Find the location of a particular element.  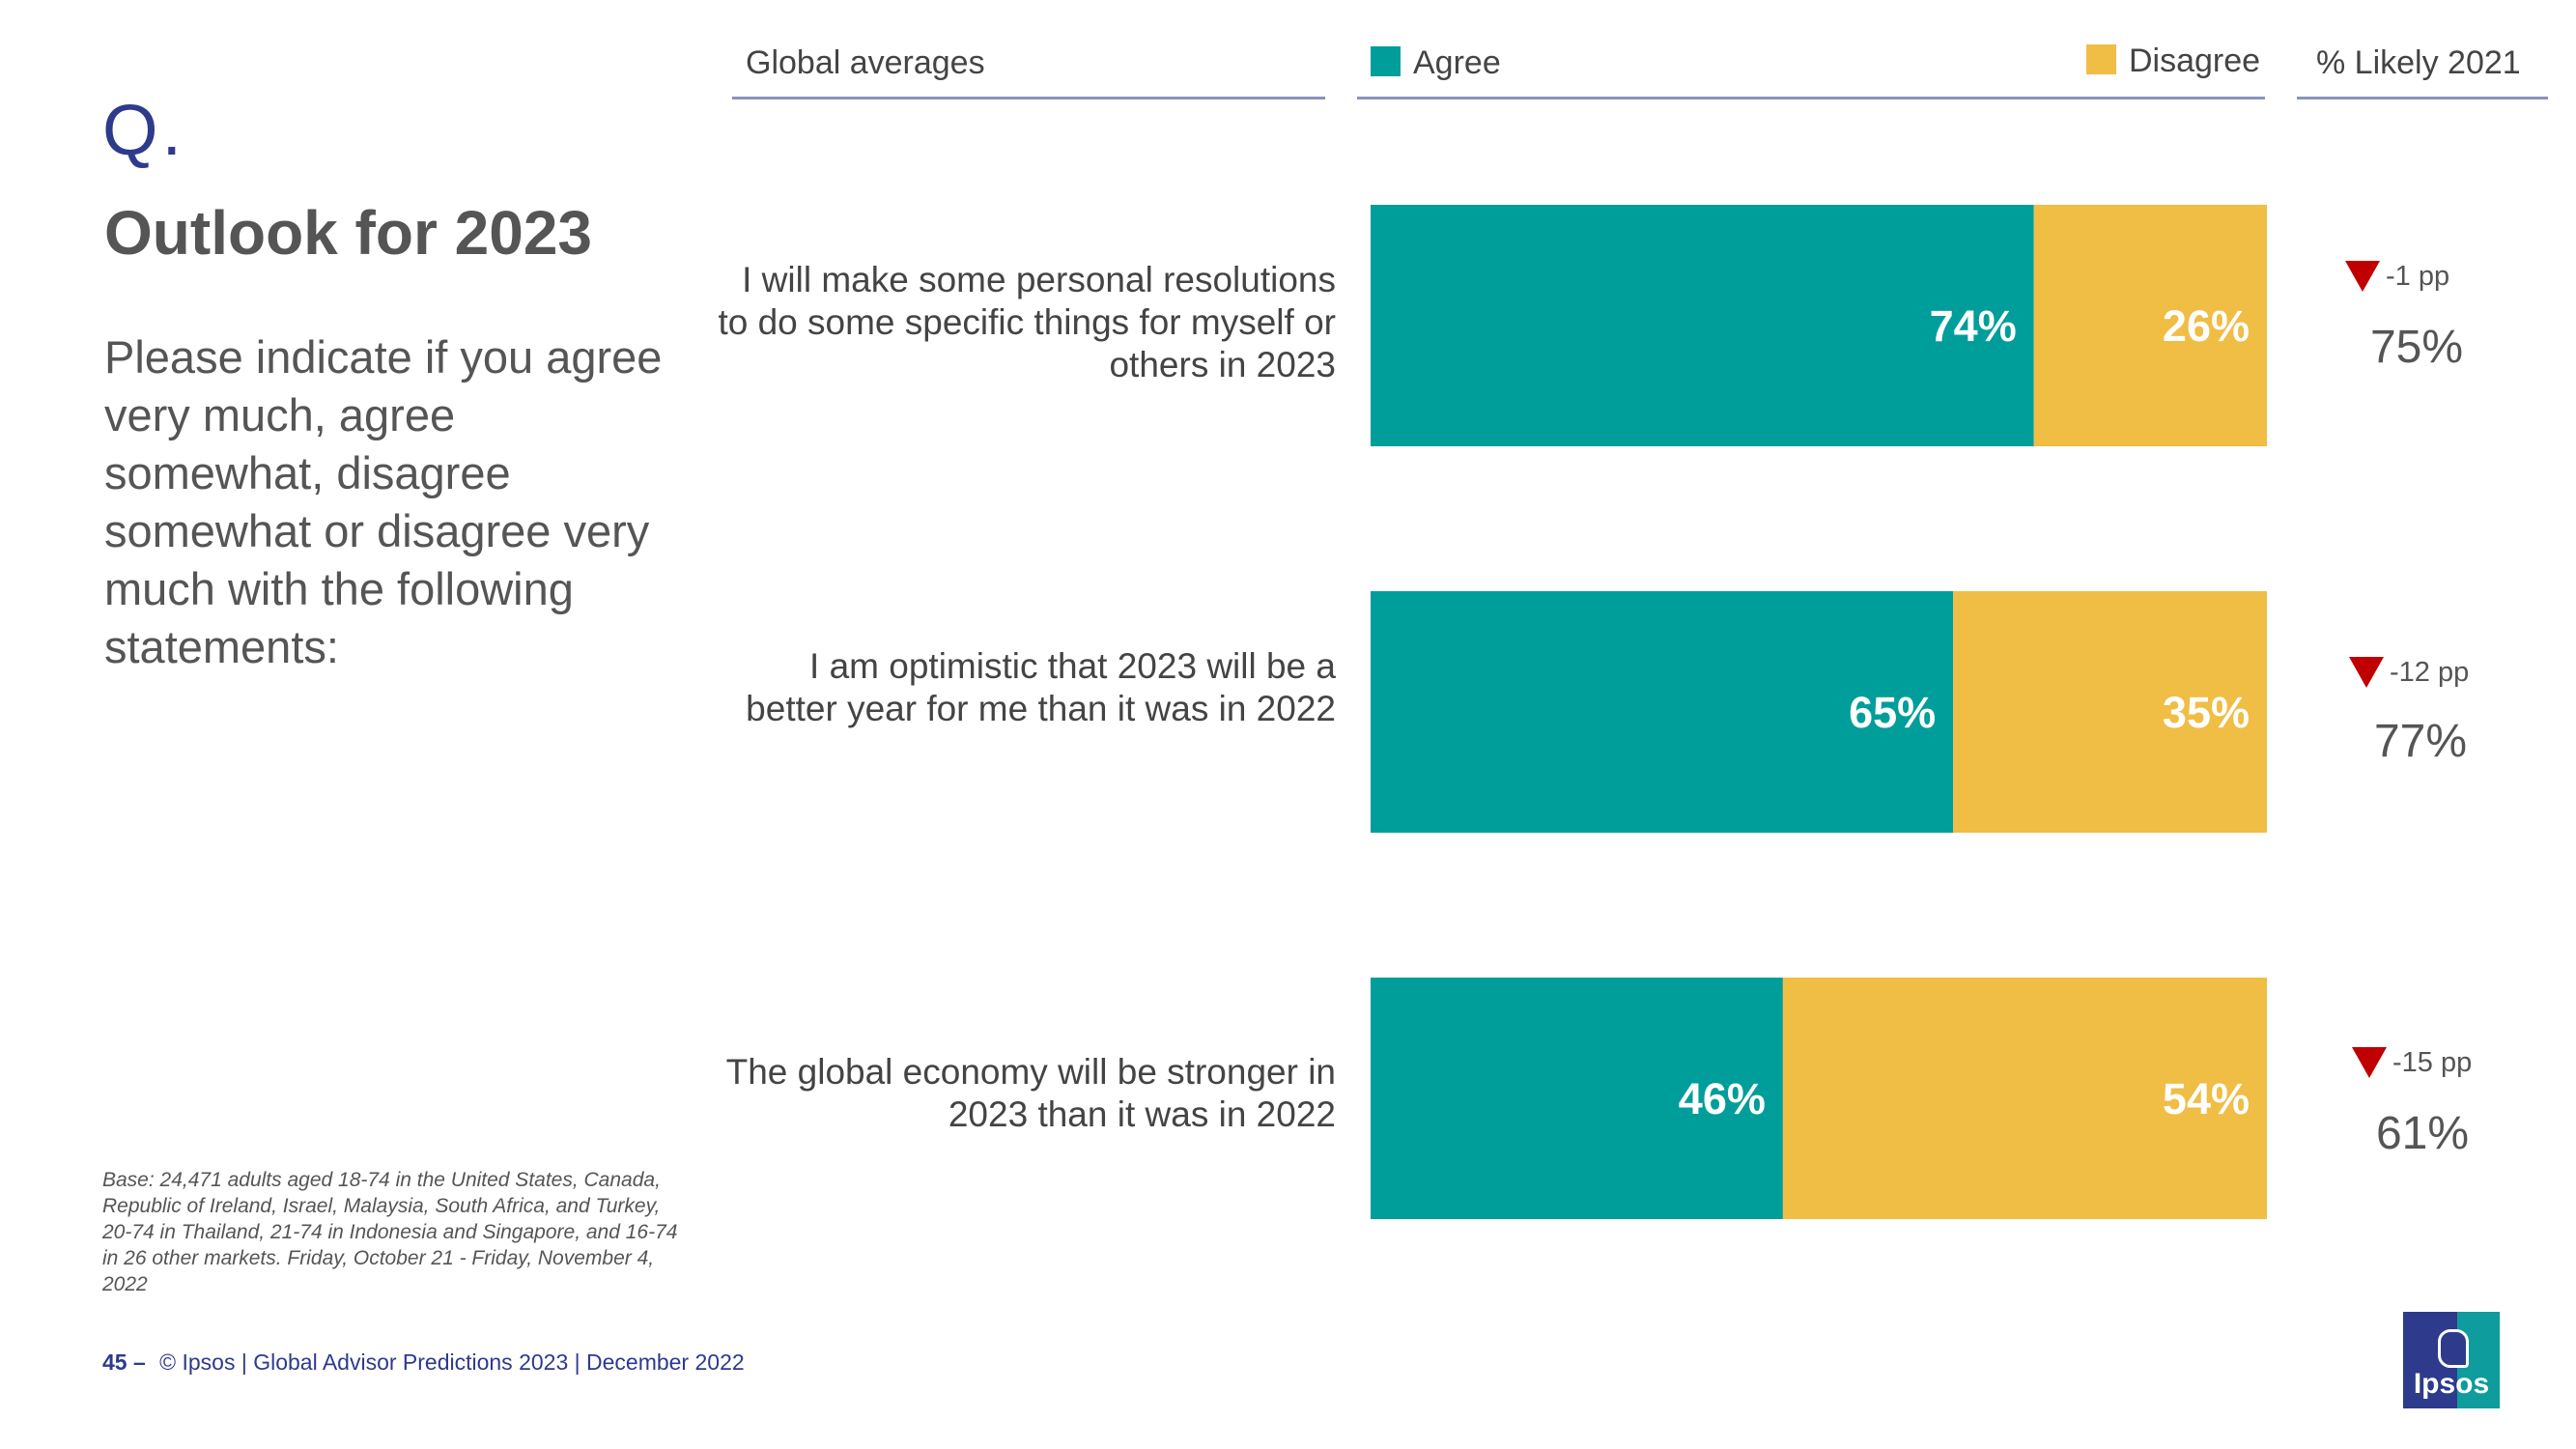

header-divider-legend is located at coordinates (1811, 98).